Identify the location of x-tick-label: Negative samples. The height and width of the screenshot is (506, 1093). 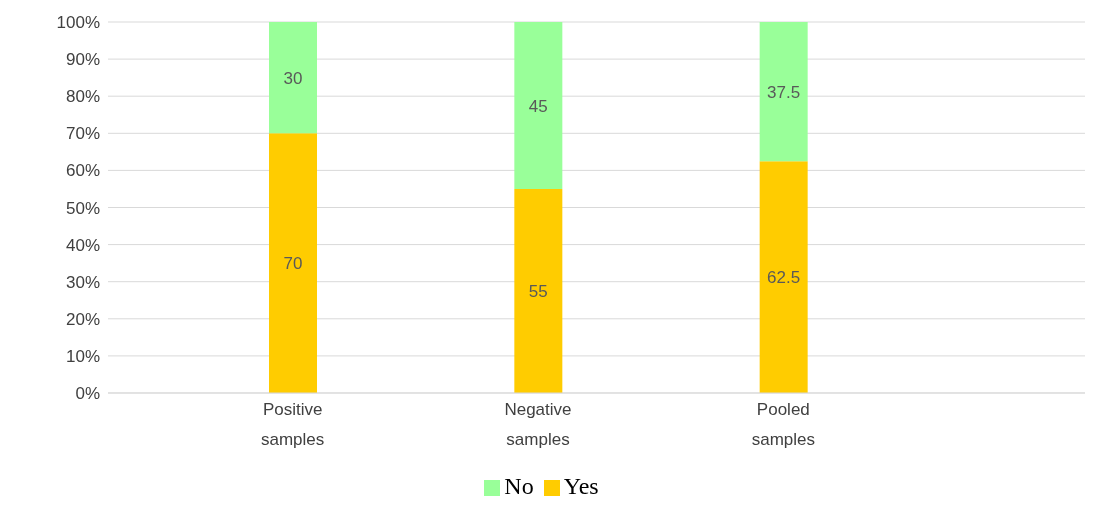
(538, 424).